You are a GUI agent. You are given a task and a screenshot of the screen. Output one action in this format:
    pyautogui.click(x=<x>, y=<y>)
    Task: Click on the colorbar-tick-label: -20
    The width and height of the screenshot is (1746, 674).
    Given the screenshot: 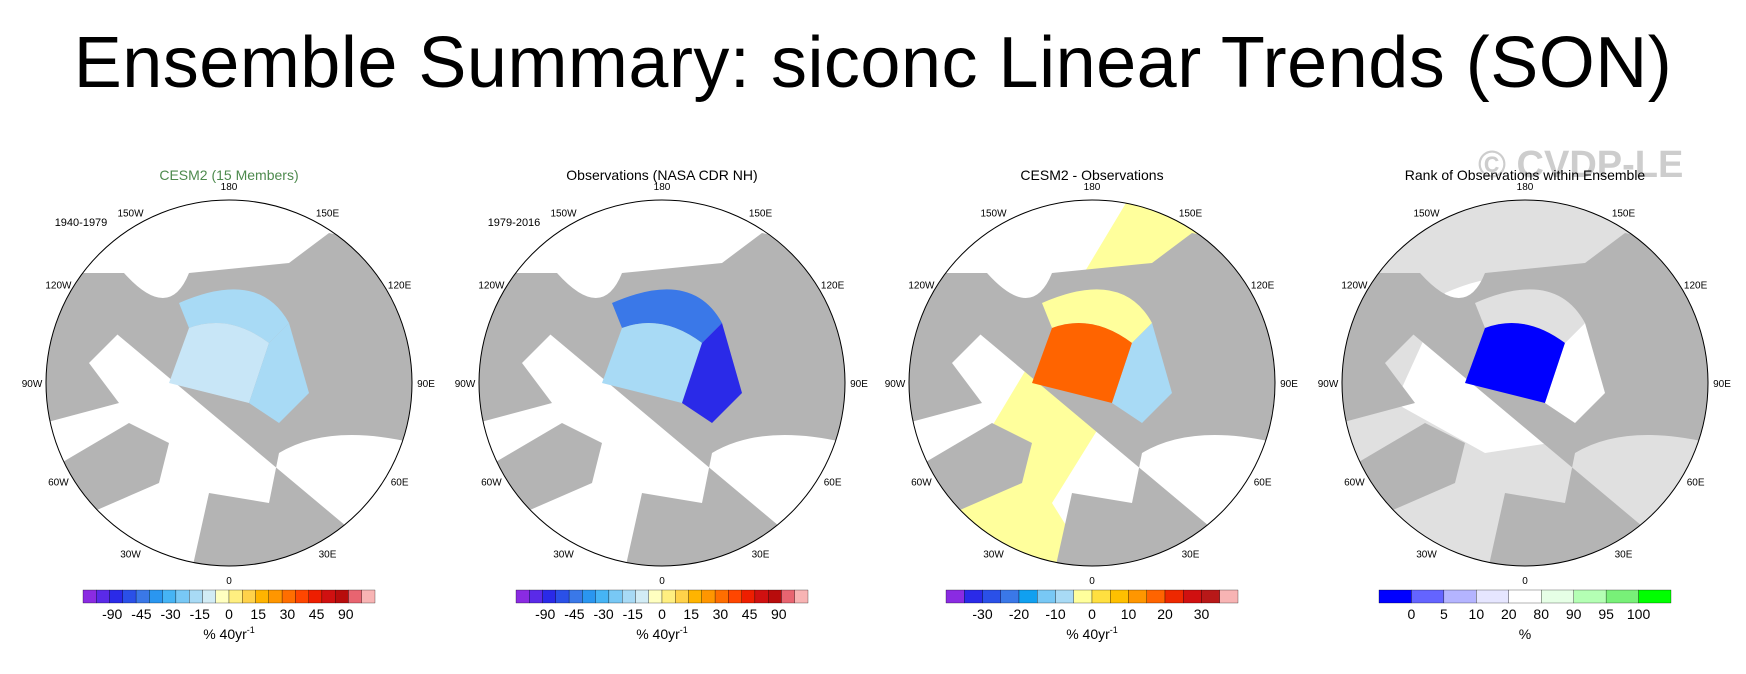 What is the action you would take?
    pyautogui.click(x=1019, y=614)
    